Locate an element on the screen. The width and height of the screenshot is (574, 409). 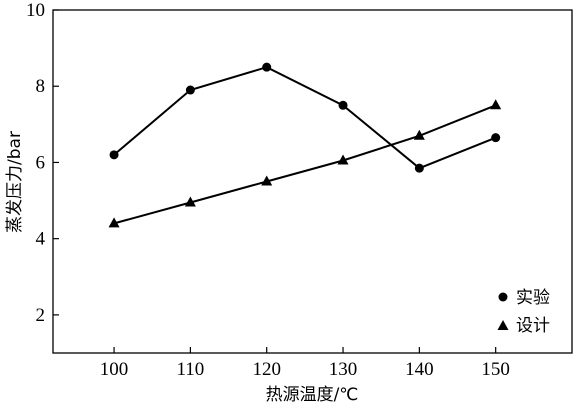
y-tick-label: 8 is located at coordinates (41, 86).